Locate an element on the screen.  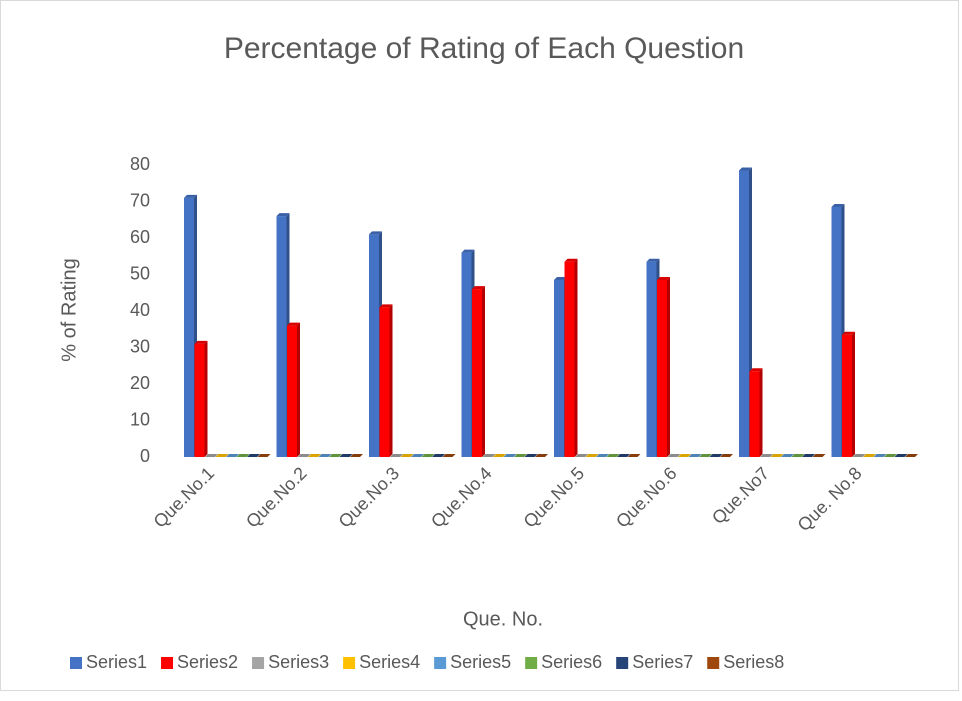
legend-label: Series7 is located at coordinates (662, 662).